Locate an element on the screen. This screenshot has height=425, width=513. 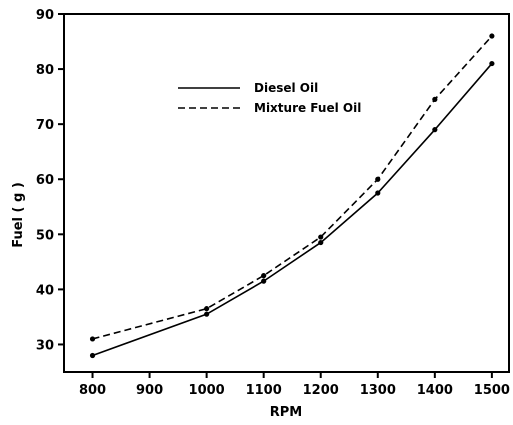
y-axis-title: Fuel ( g ) is located at coordinates (18, 215).